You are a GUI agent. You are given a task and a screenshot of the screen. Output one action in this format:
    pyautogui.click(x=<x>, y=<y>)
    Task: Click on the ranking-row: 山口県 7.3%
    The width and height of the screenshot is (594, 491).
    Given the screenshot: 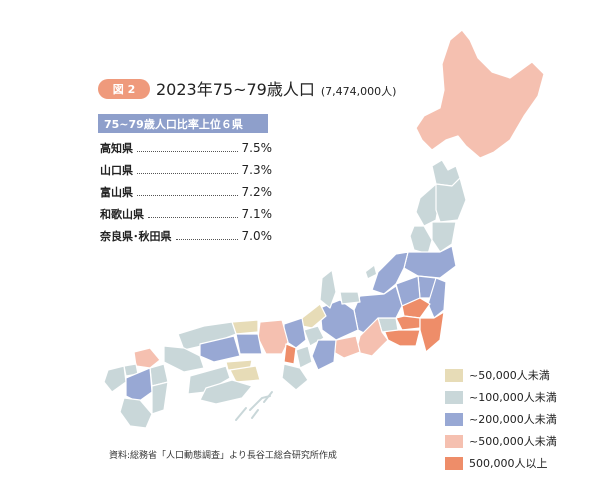 What is the action you would take?
    pyautogui.click(x=186, y=173)
    